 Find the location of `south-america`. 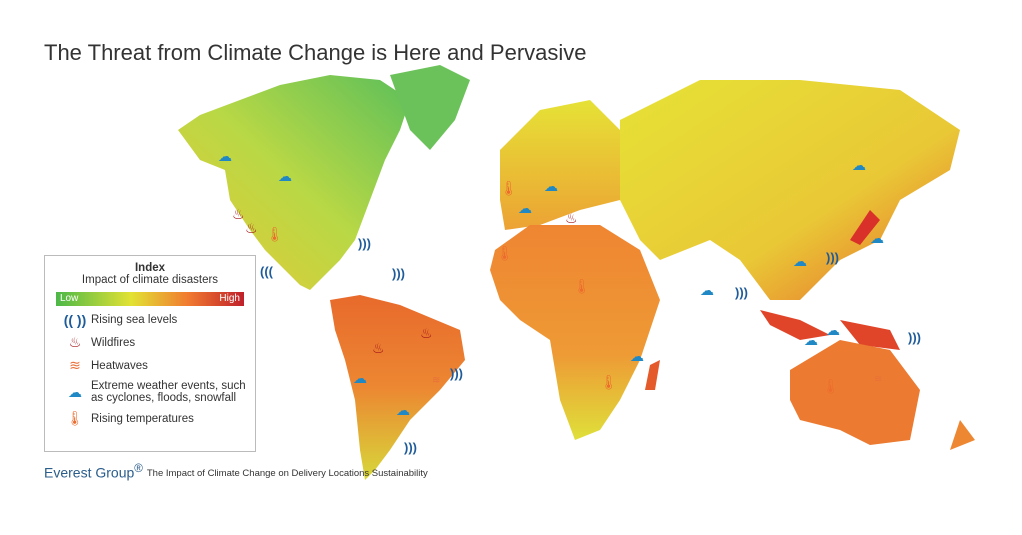

south-america is located at coordinates (397, 387).